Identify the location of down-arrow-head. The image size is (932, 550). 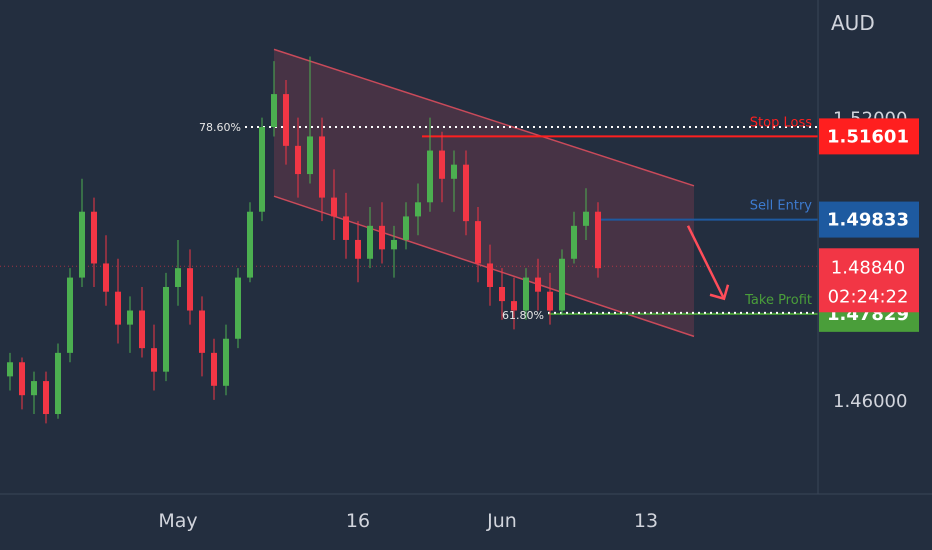
(719, 292).